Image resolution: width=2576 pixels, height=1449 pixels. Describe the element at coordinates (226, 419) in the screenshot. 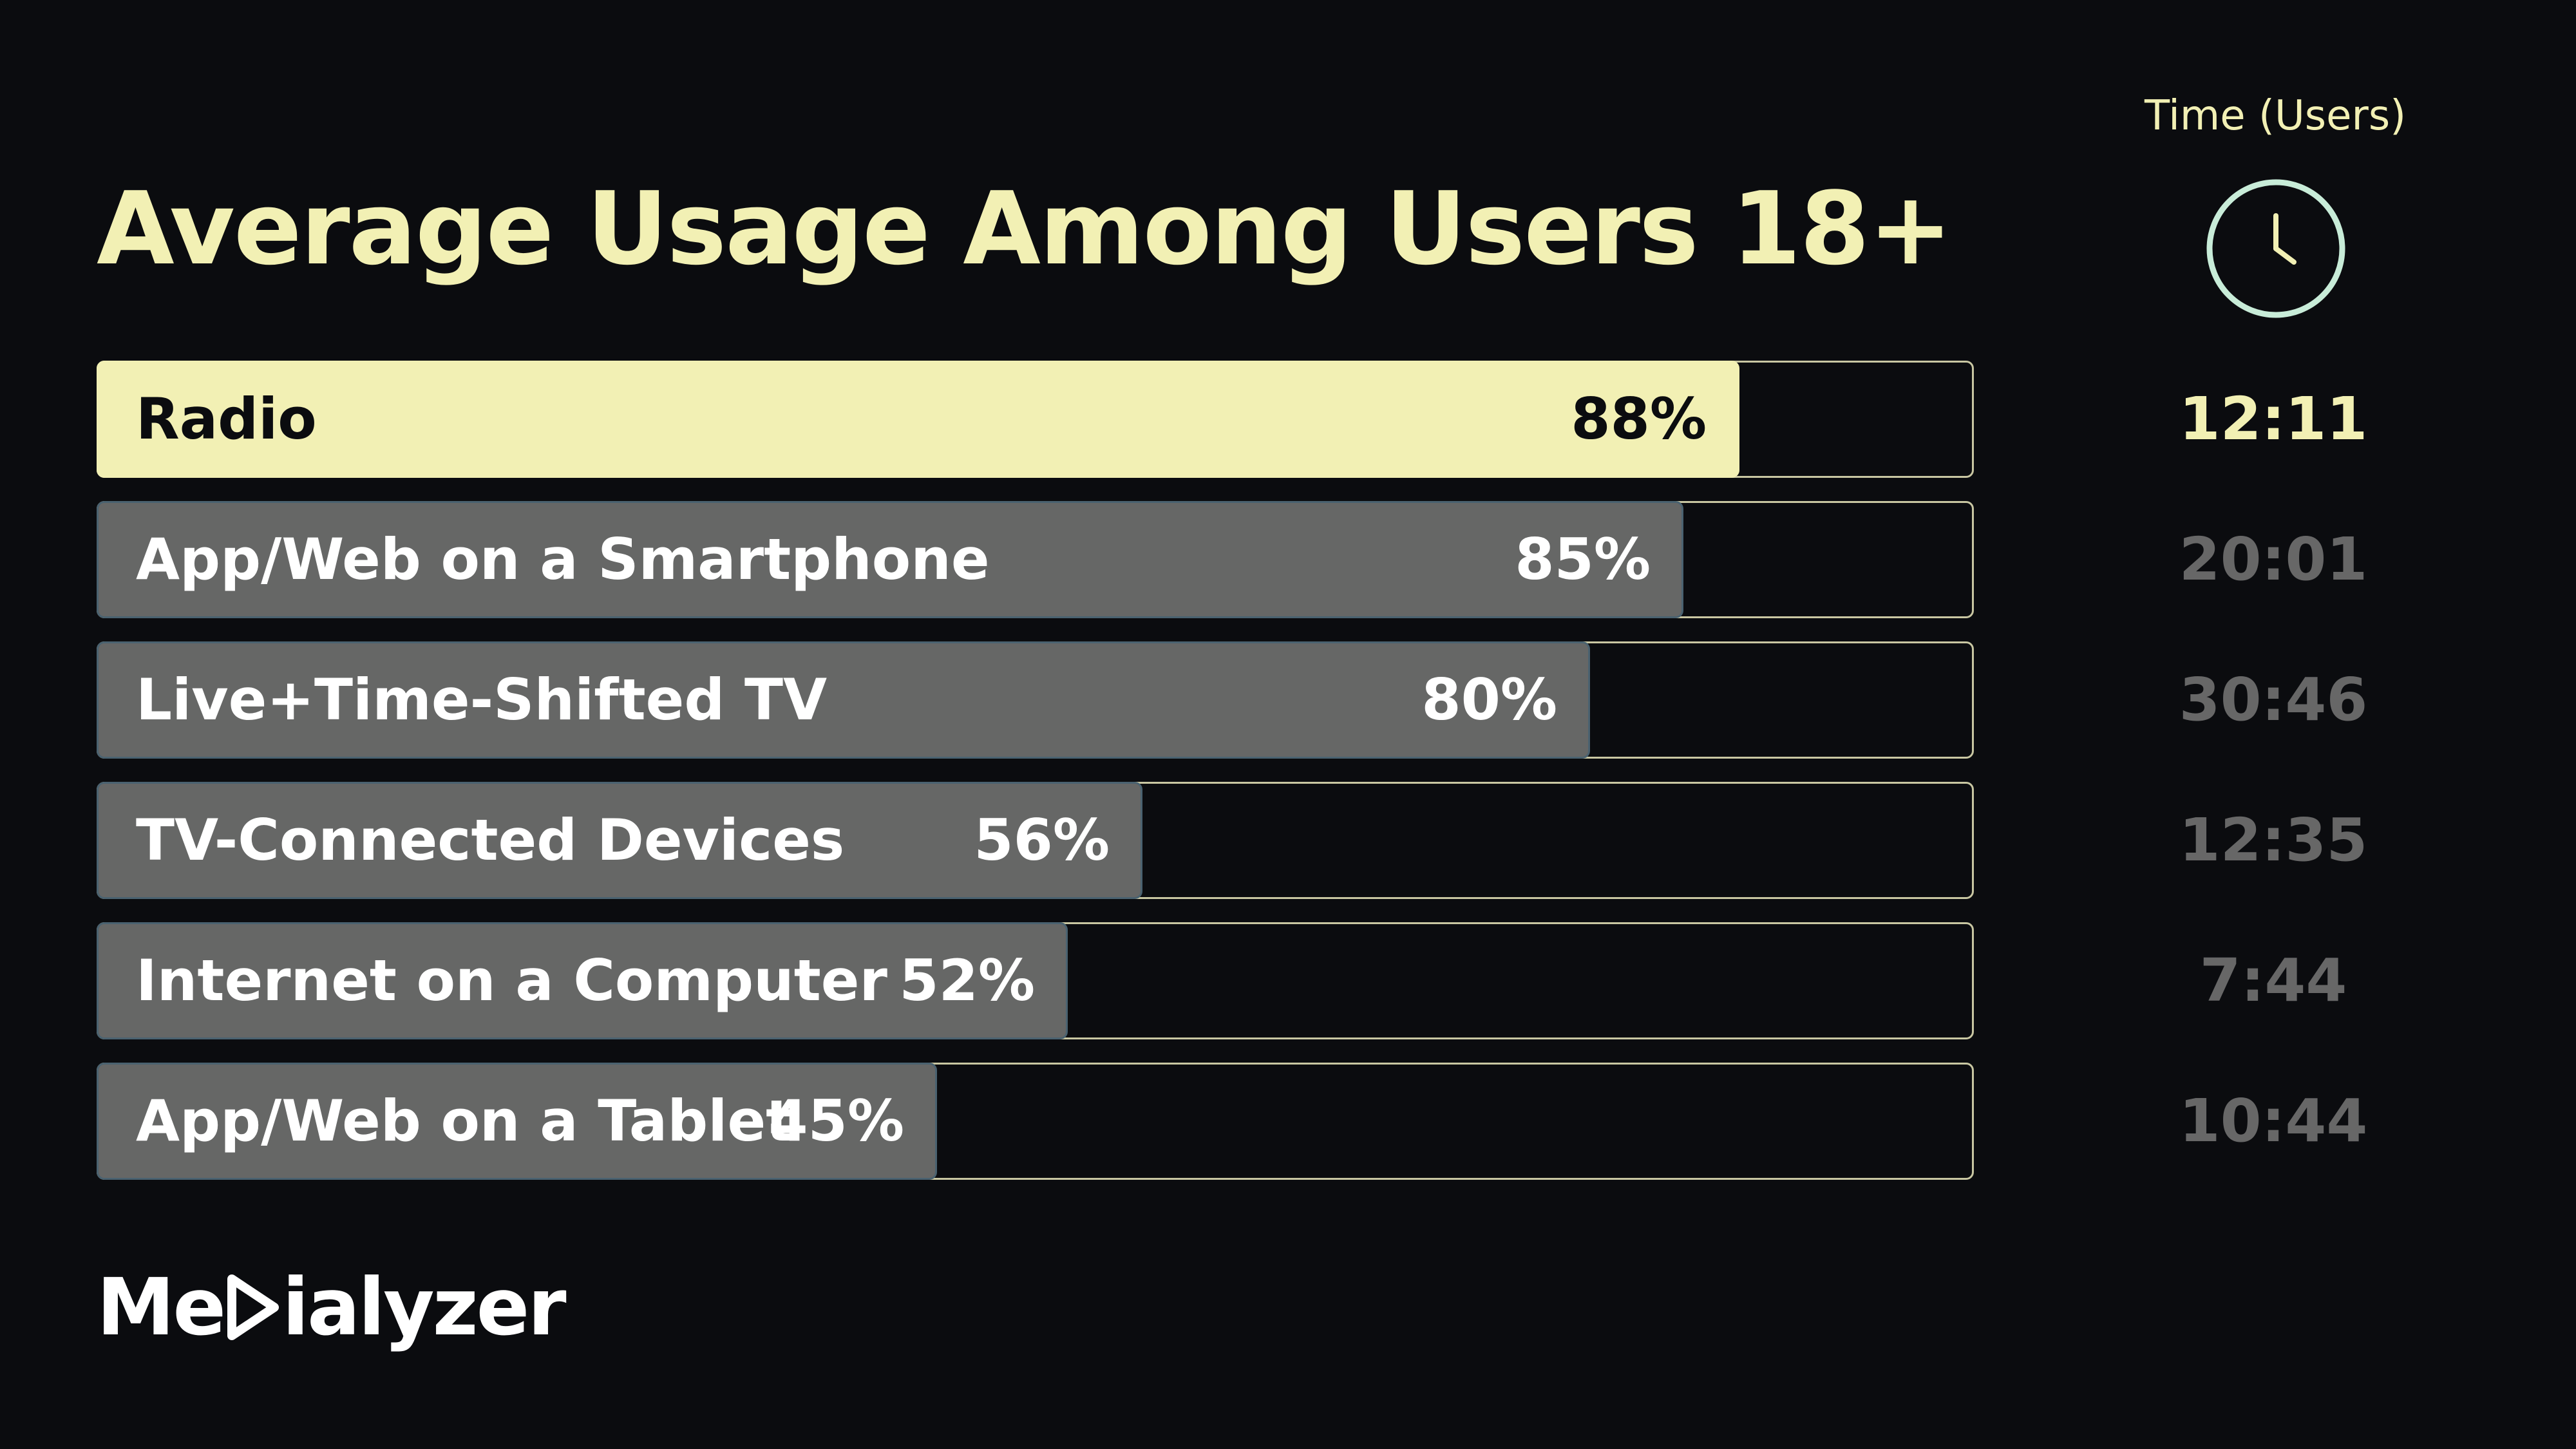

I see `bar-category-label: Radio` at that location.